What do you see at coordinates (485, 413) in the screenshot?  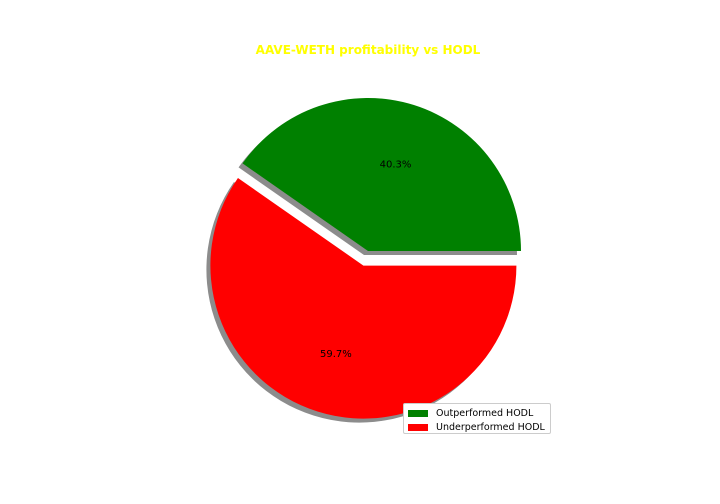 I see `legend-label-outperformed: Outperformed HODL` at bounding box center [485, 413].